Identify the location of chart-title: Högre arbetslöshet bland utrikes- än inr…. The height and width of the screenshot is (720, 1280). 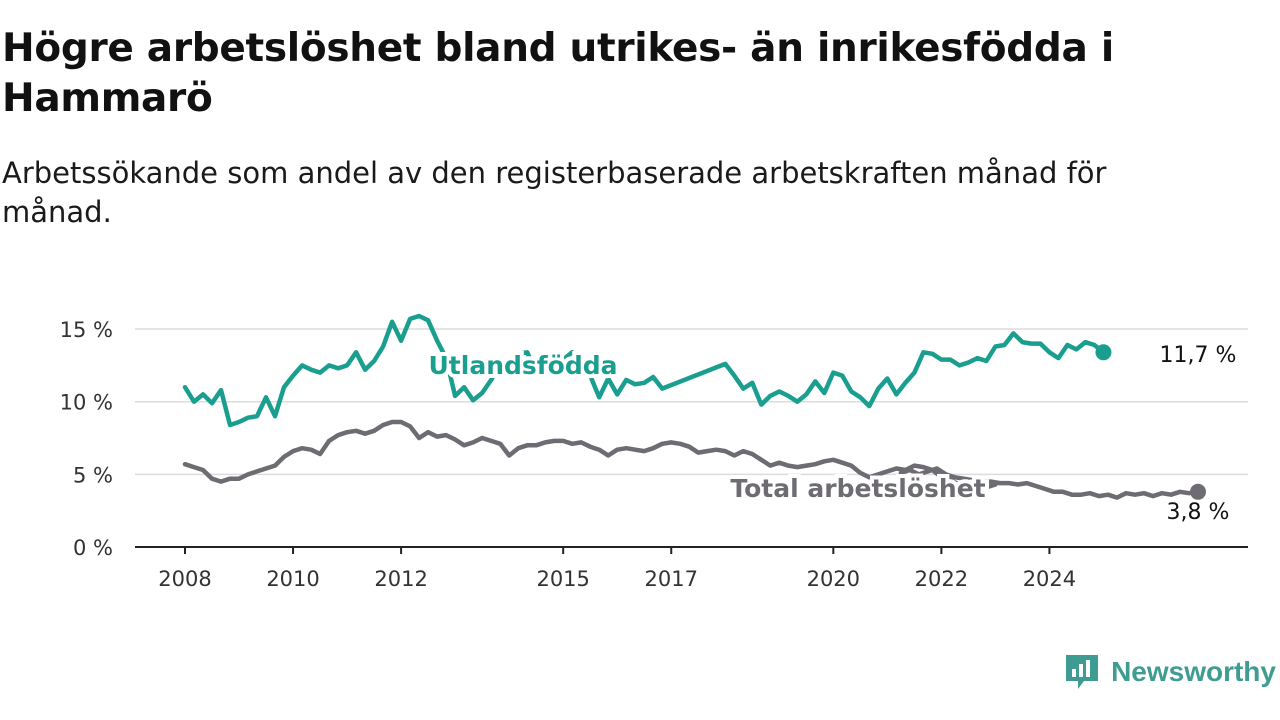
(558, 73).